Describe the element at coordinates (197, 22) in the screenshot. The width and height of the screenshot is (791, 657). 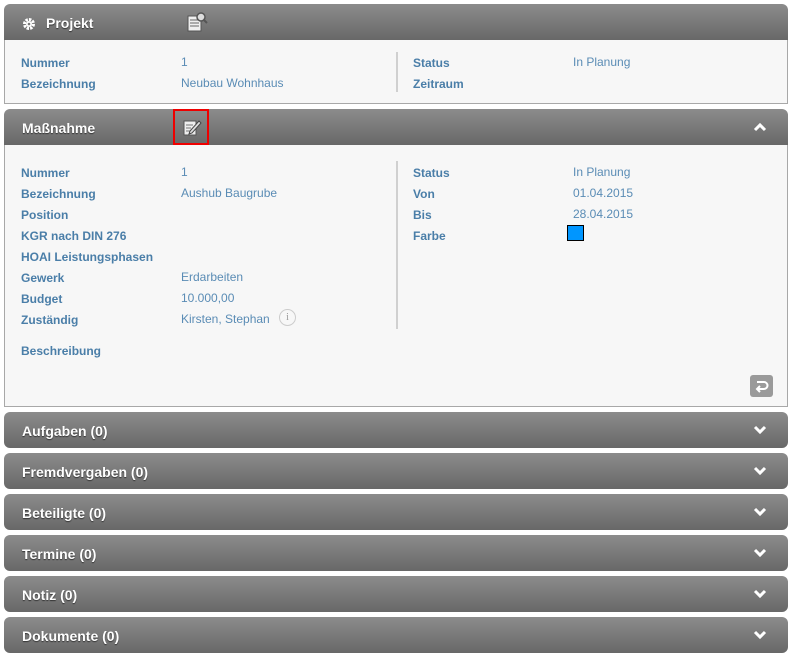
I see `document-search-icon` at that location.